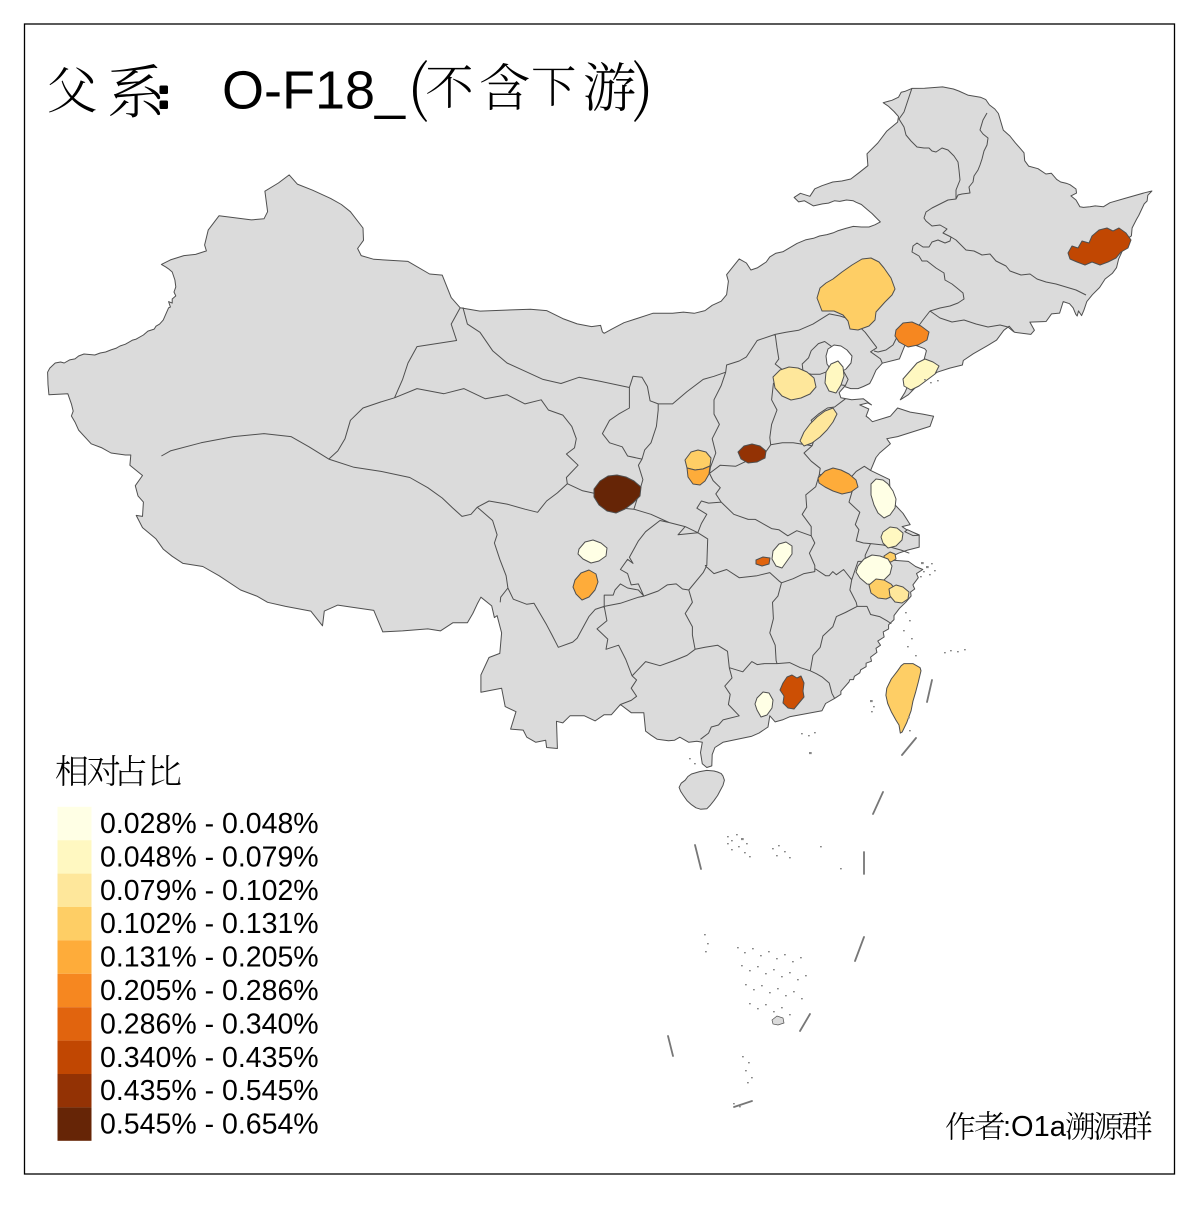  Describe the element at coordinates (209, 1091) in the screenshot. I see `svg-text: 0.435% - 0.545%` at that location.